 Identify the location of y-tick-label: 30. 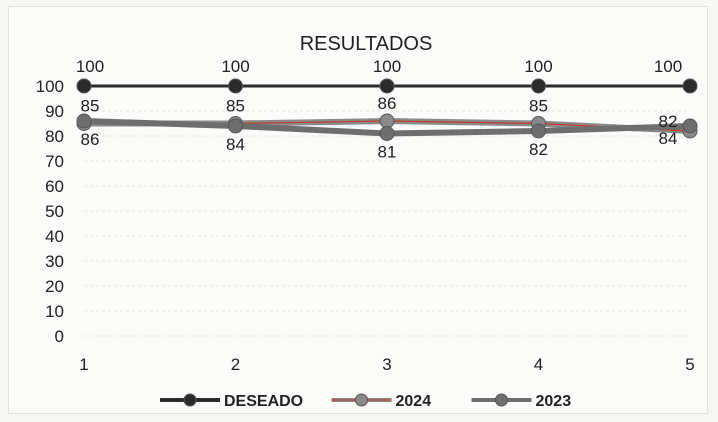
(54, 261).